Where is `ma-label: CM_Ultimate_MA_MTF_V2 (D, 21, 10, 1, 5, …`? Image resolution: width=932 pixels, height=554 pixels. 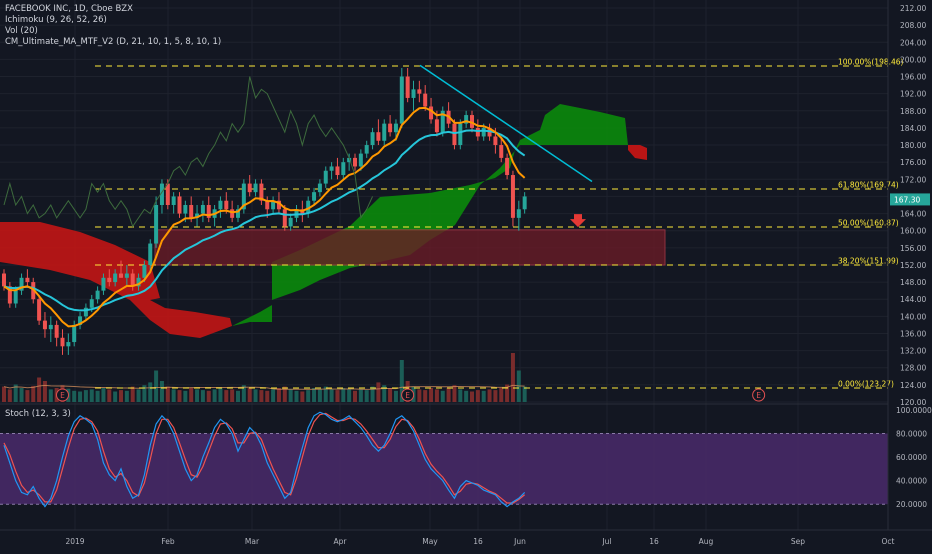
ma-label: CM_Ultimate_MA_MTF_V2 (D, 21, 10, 1, 5, … is located at coordinates (113, 42).